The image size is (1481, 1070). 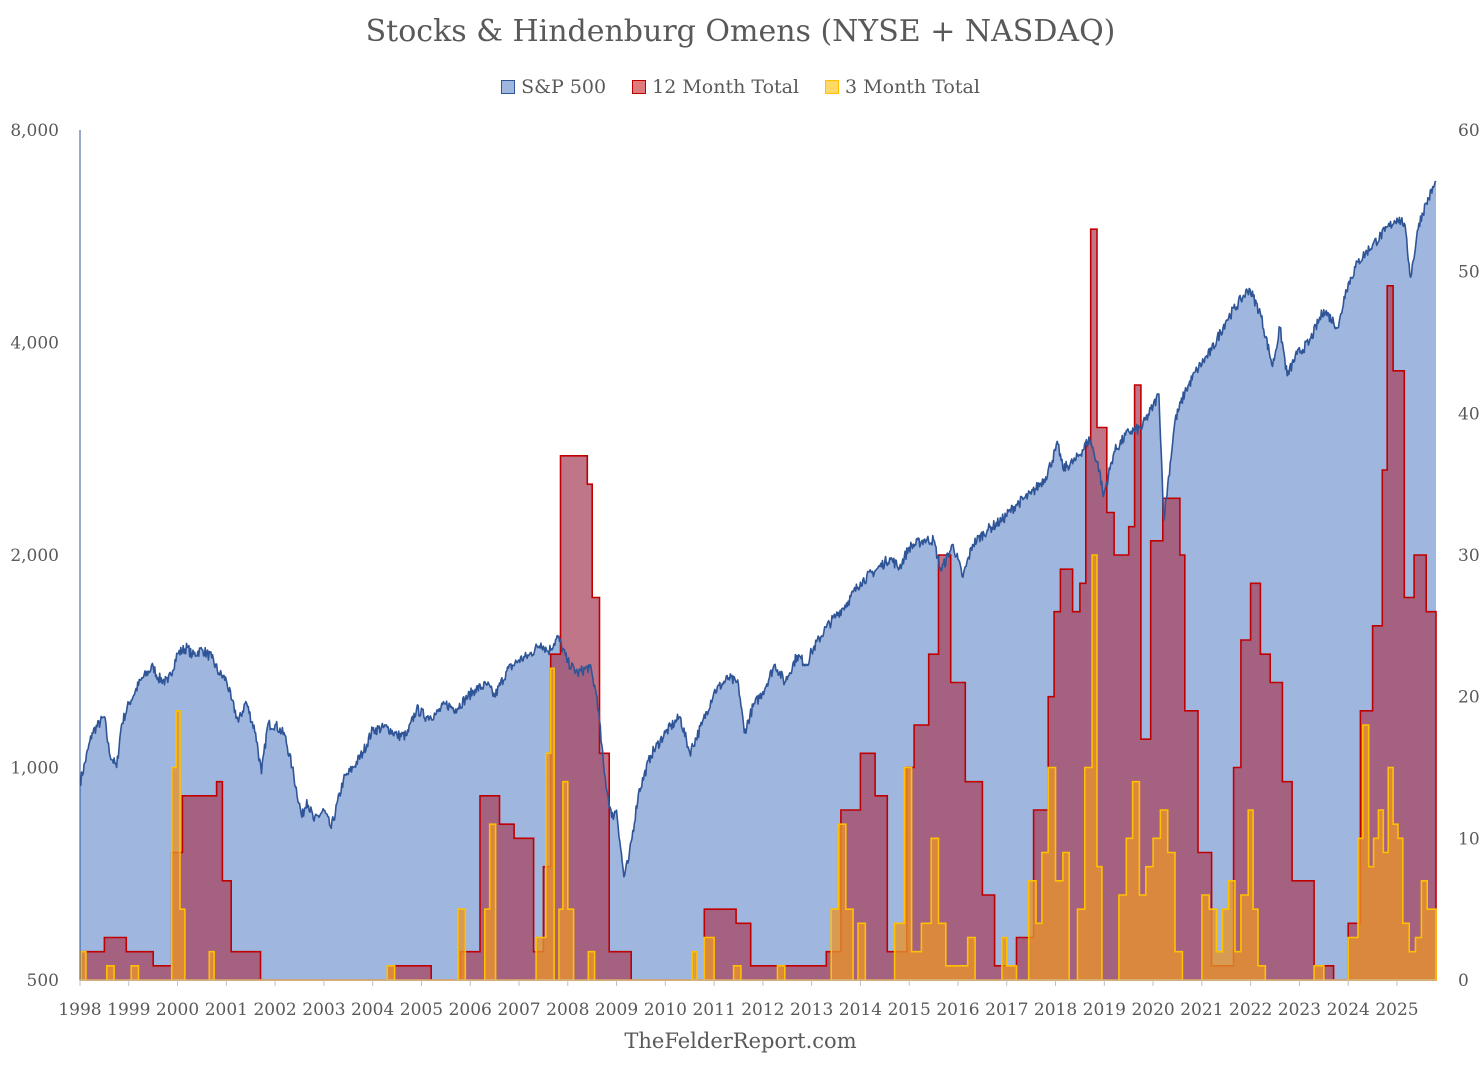 I want to click on x-tick-label: 2017, so click(x=1006, y=1010).